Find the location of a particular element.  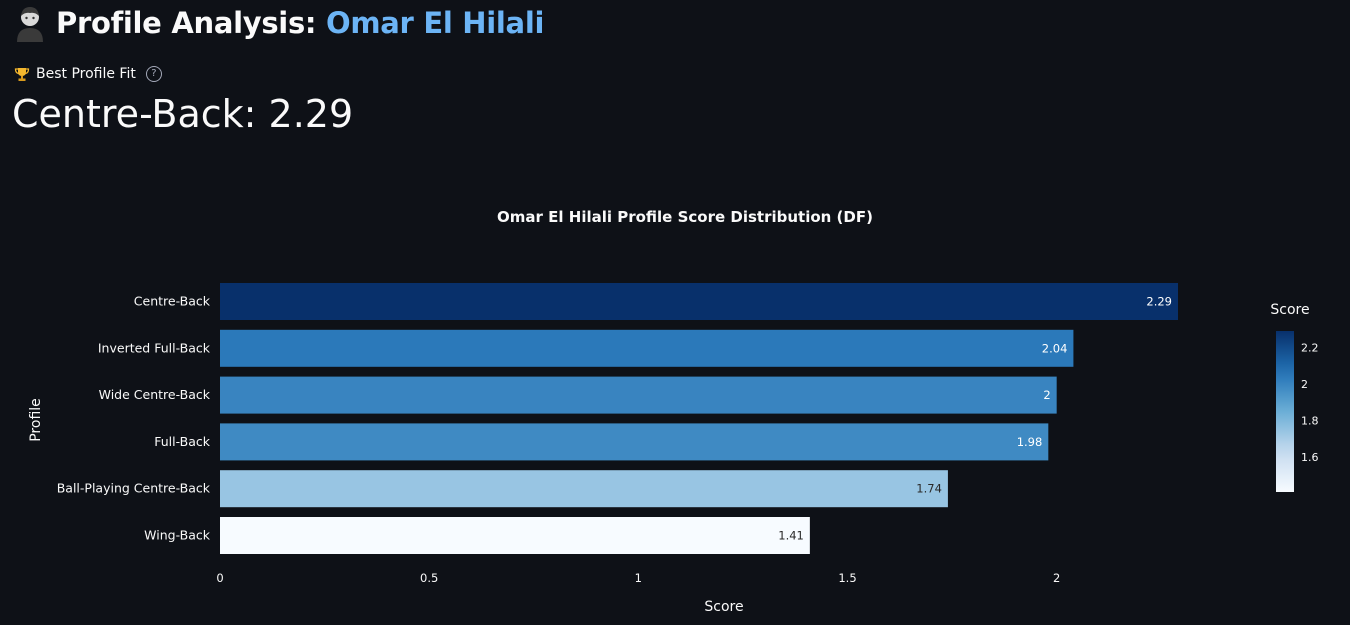

y-tick-label-4: Ball-Playing Centre-Back is located at coordinates (134, 488).